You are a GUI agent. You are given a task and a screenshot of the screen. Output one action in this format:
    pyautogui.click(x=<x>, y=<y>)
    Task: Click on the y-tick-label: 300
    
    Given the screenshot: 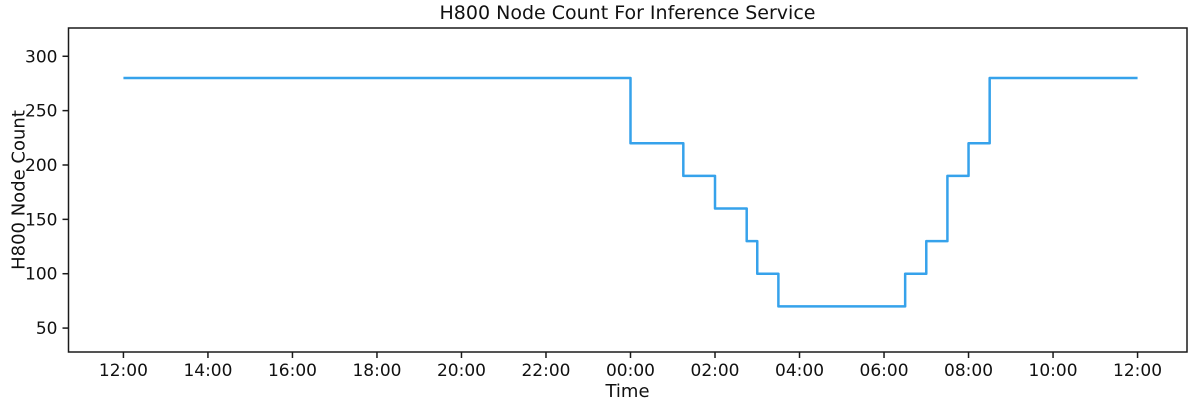 What is the action you would take?
    pyautogui.click(x=41, y=57)
    